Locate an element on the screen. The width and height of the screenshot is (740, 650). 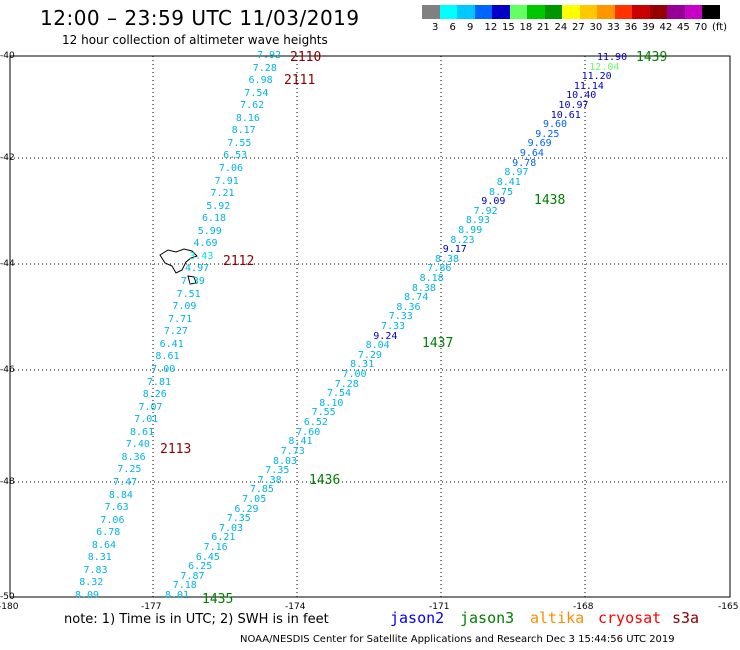
colorbar-label: 12 is located at coordinates (491, 27).